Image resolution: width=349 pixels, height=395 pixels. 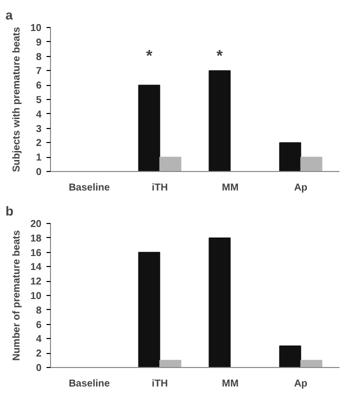 I want to click on y-tick-label: 12, so click(x=36, y=282).